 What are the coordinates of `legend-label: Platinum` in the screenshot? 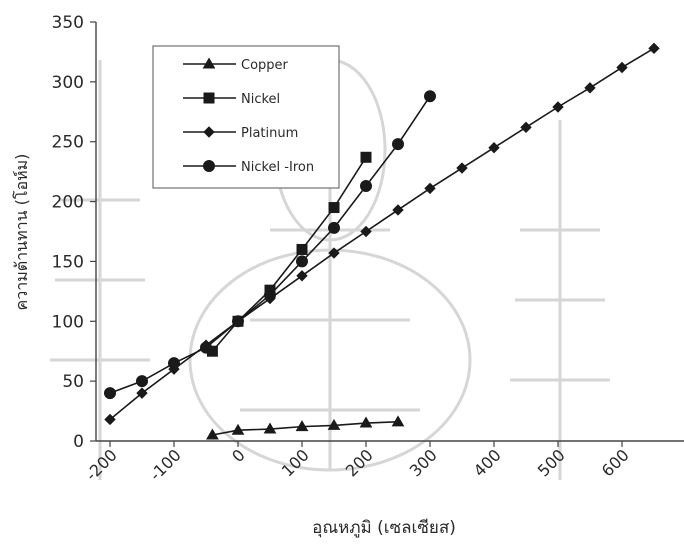 It's located at (269, 133).